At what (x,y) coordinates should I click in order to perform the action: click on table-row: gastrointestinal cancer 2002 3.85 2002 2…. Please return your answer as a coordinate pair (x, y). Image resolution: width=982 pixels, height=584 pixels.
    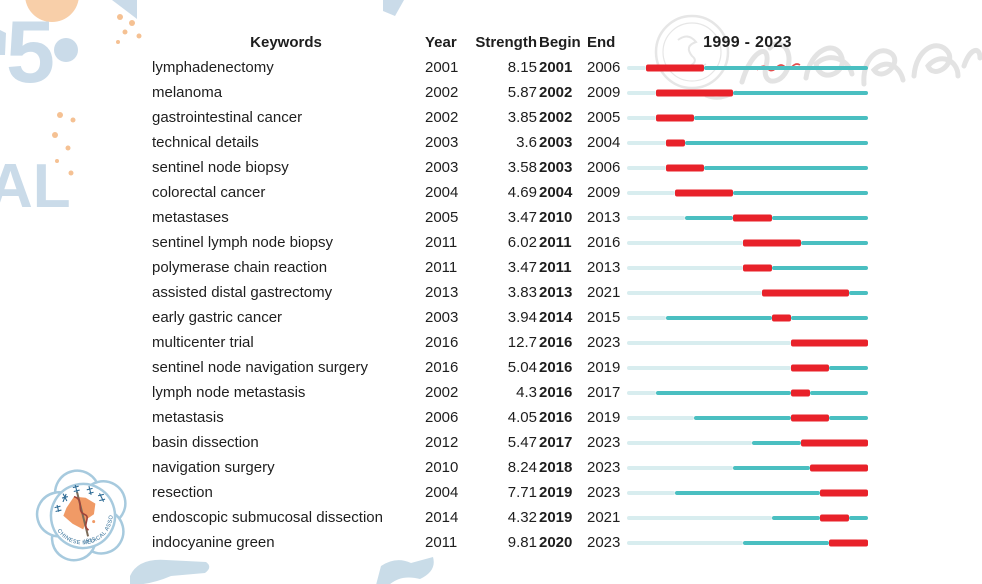
    Looking at the image, I should click on (491, 117).